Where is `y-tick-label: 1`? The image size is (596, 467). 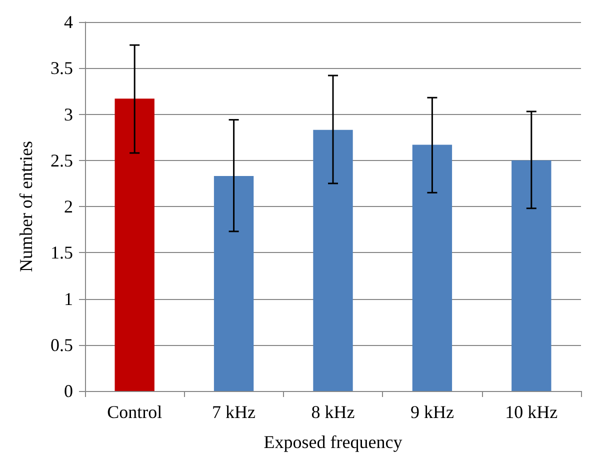
y-tick-label: 1 is located at coordinates (68, 298).